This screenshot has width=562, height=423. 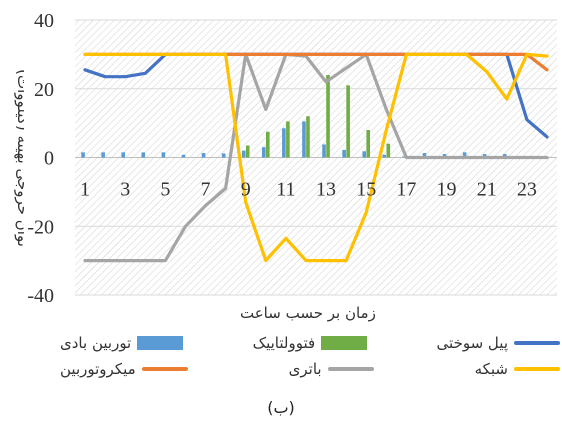 I want to click on legend-item-pv: فتوولتاییک, so click(x=310, y=343).